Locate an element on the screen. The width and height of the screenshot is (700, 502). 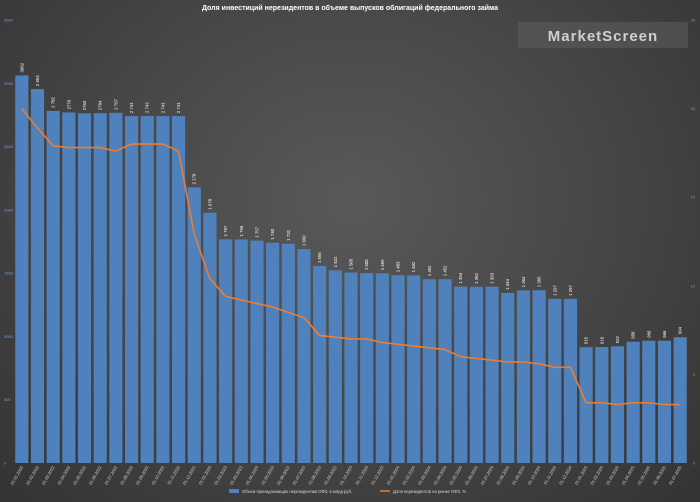
x-tick-label: 01.06.2023 is located at coordinates (283, 474).